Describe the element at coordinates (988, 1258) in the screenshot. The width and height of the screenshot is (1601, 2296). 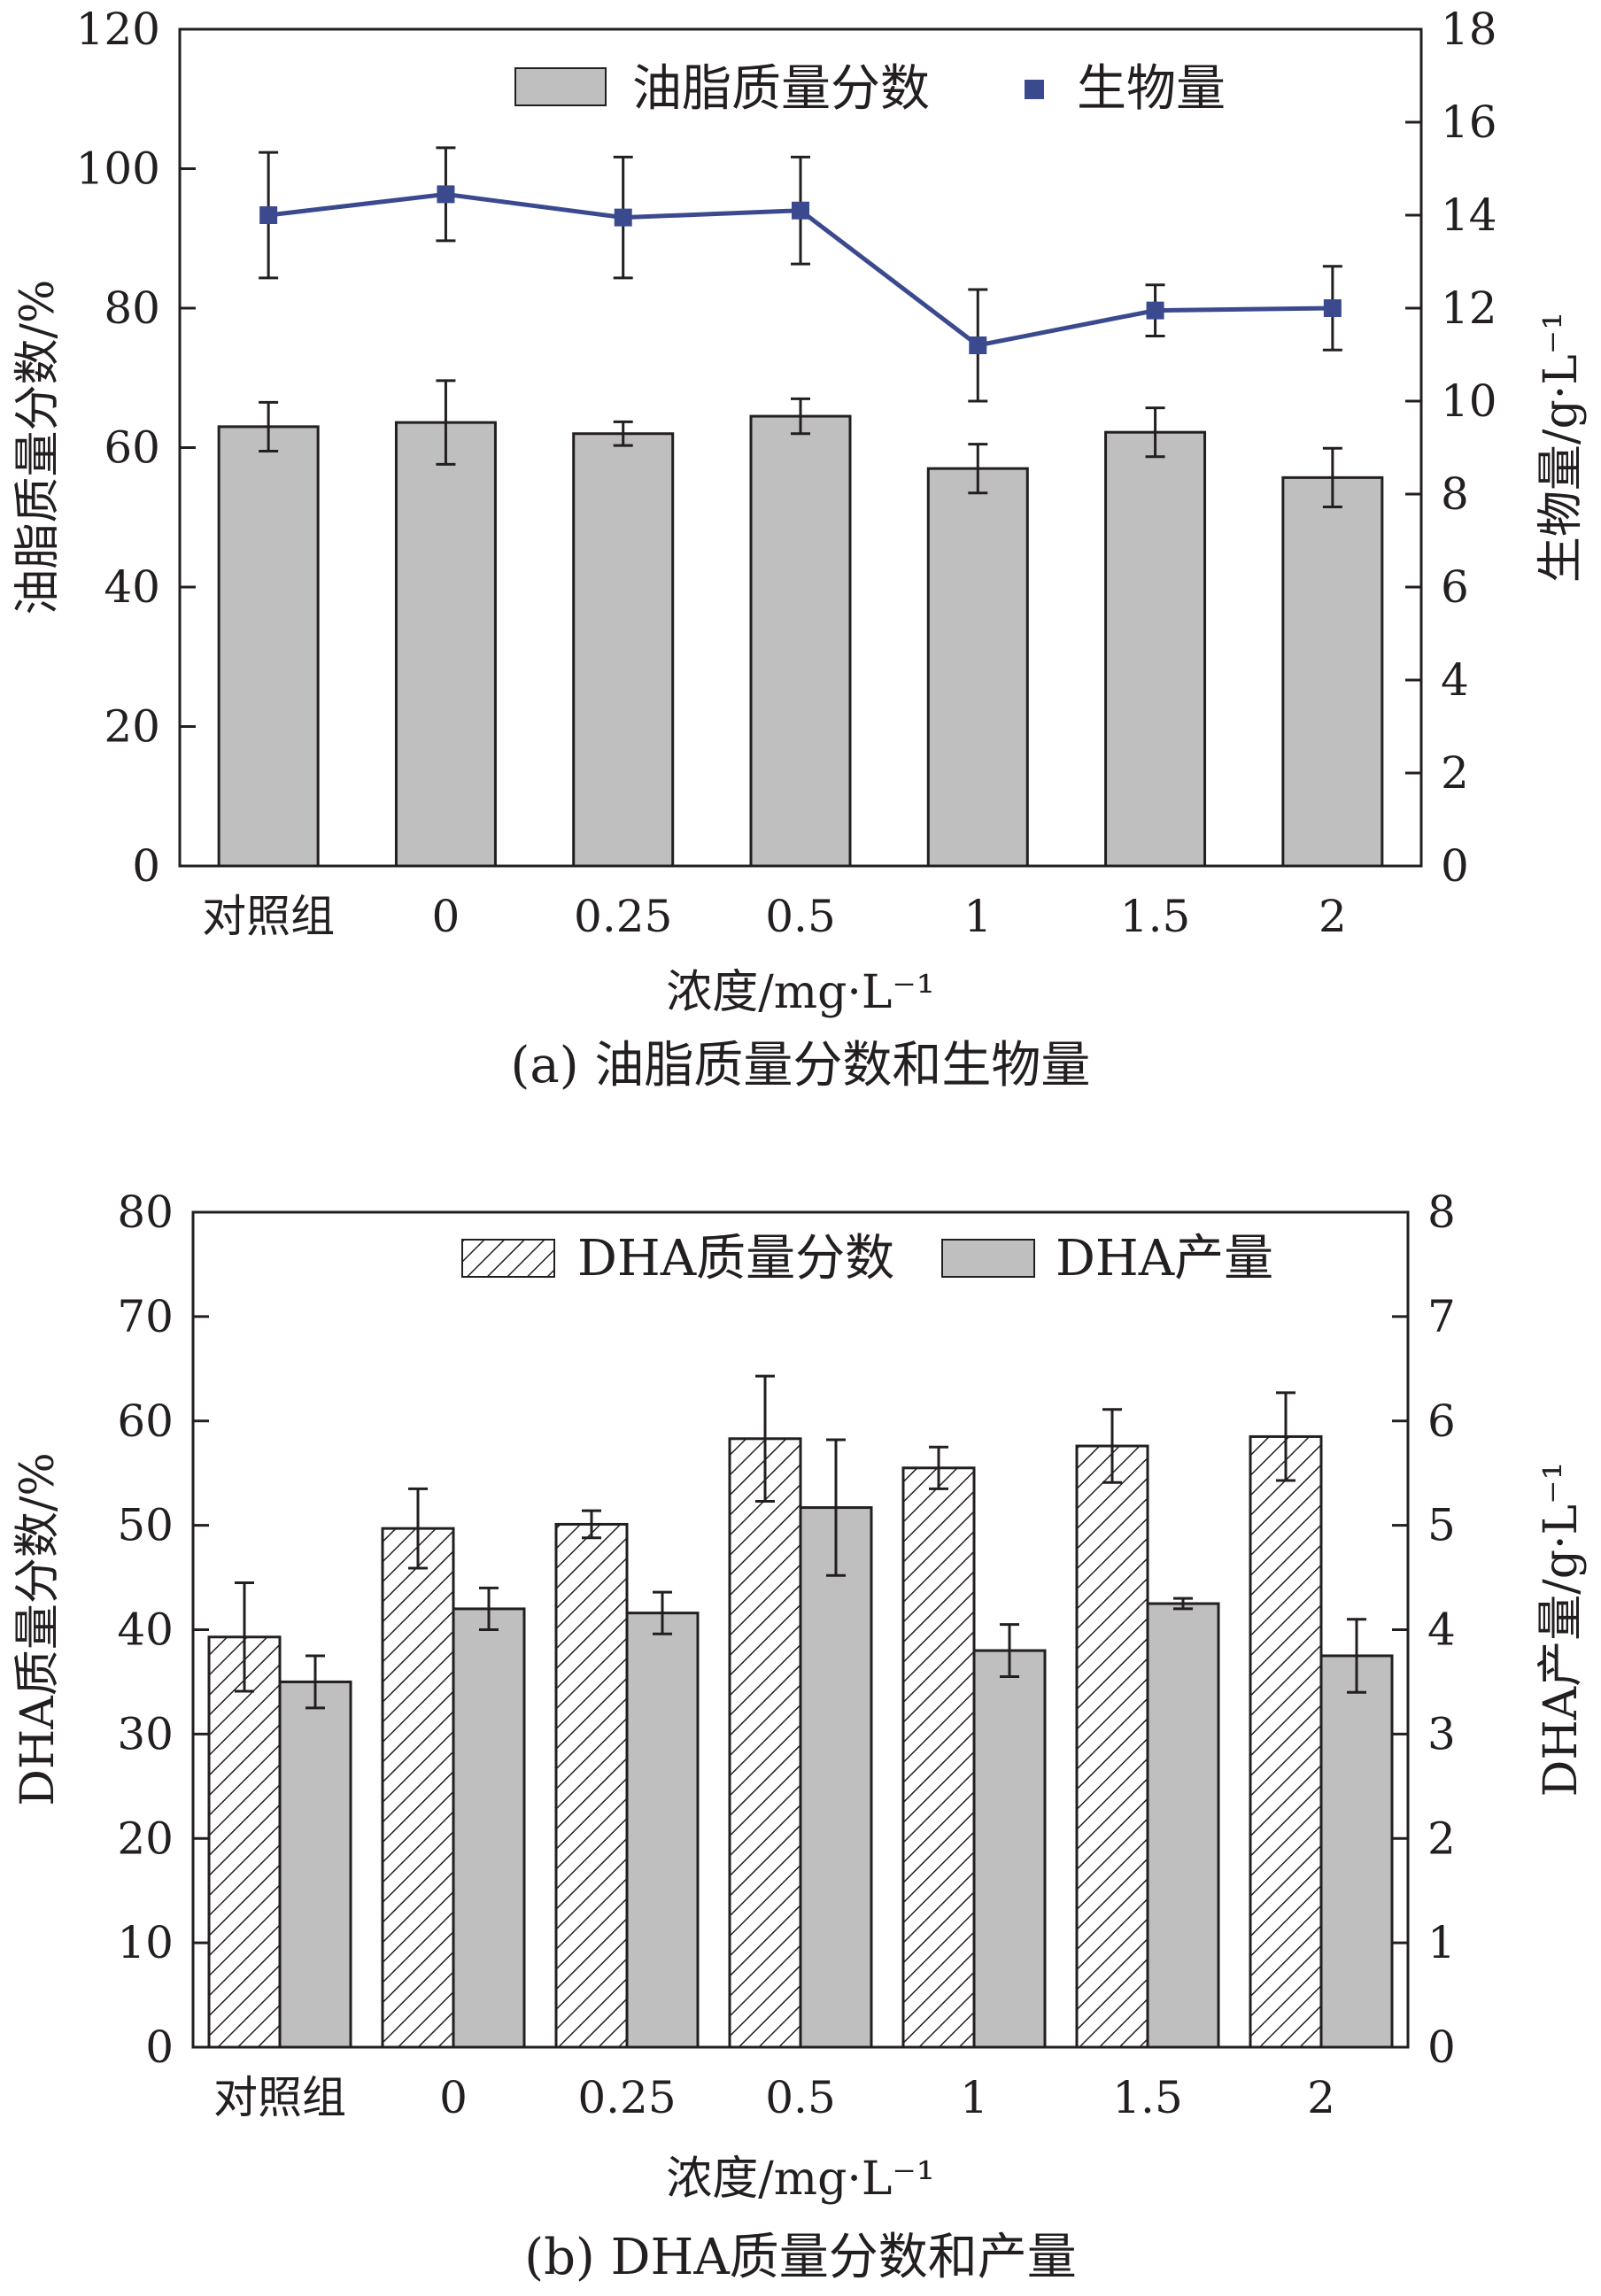
I see `chart-b-legend-swatch-dha-yield` at that location.